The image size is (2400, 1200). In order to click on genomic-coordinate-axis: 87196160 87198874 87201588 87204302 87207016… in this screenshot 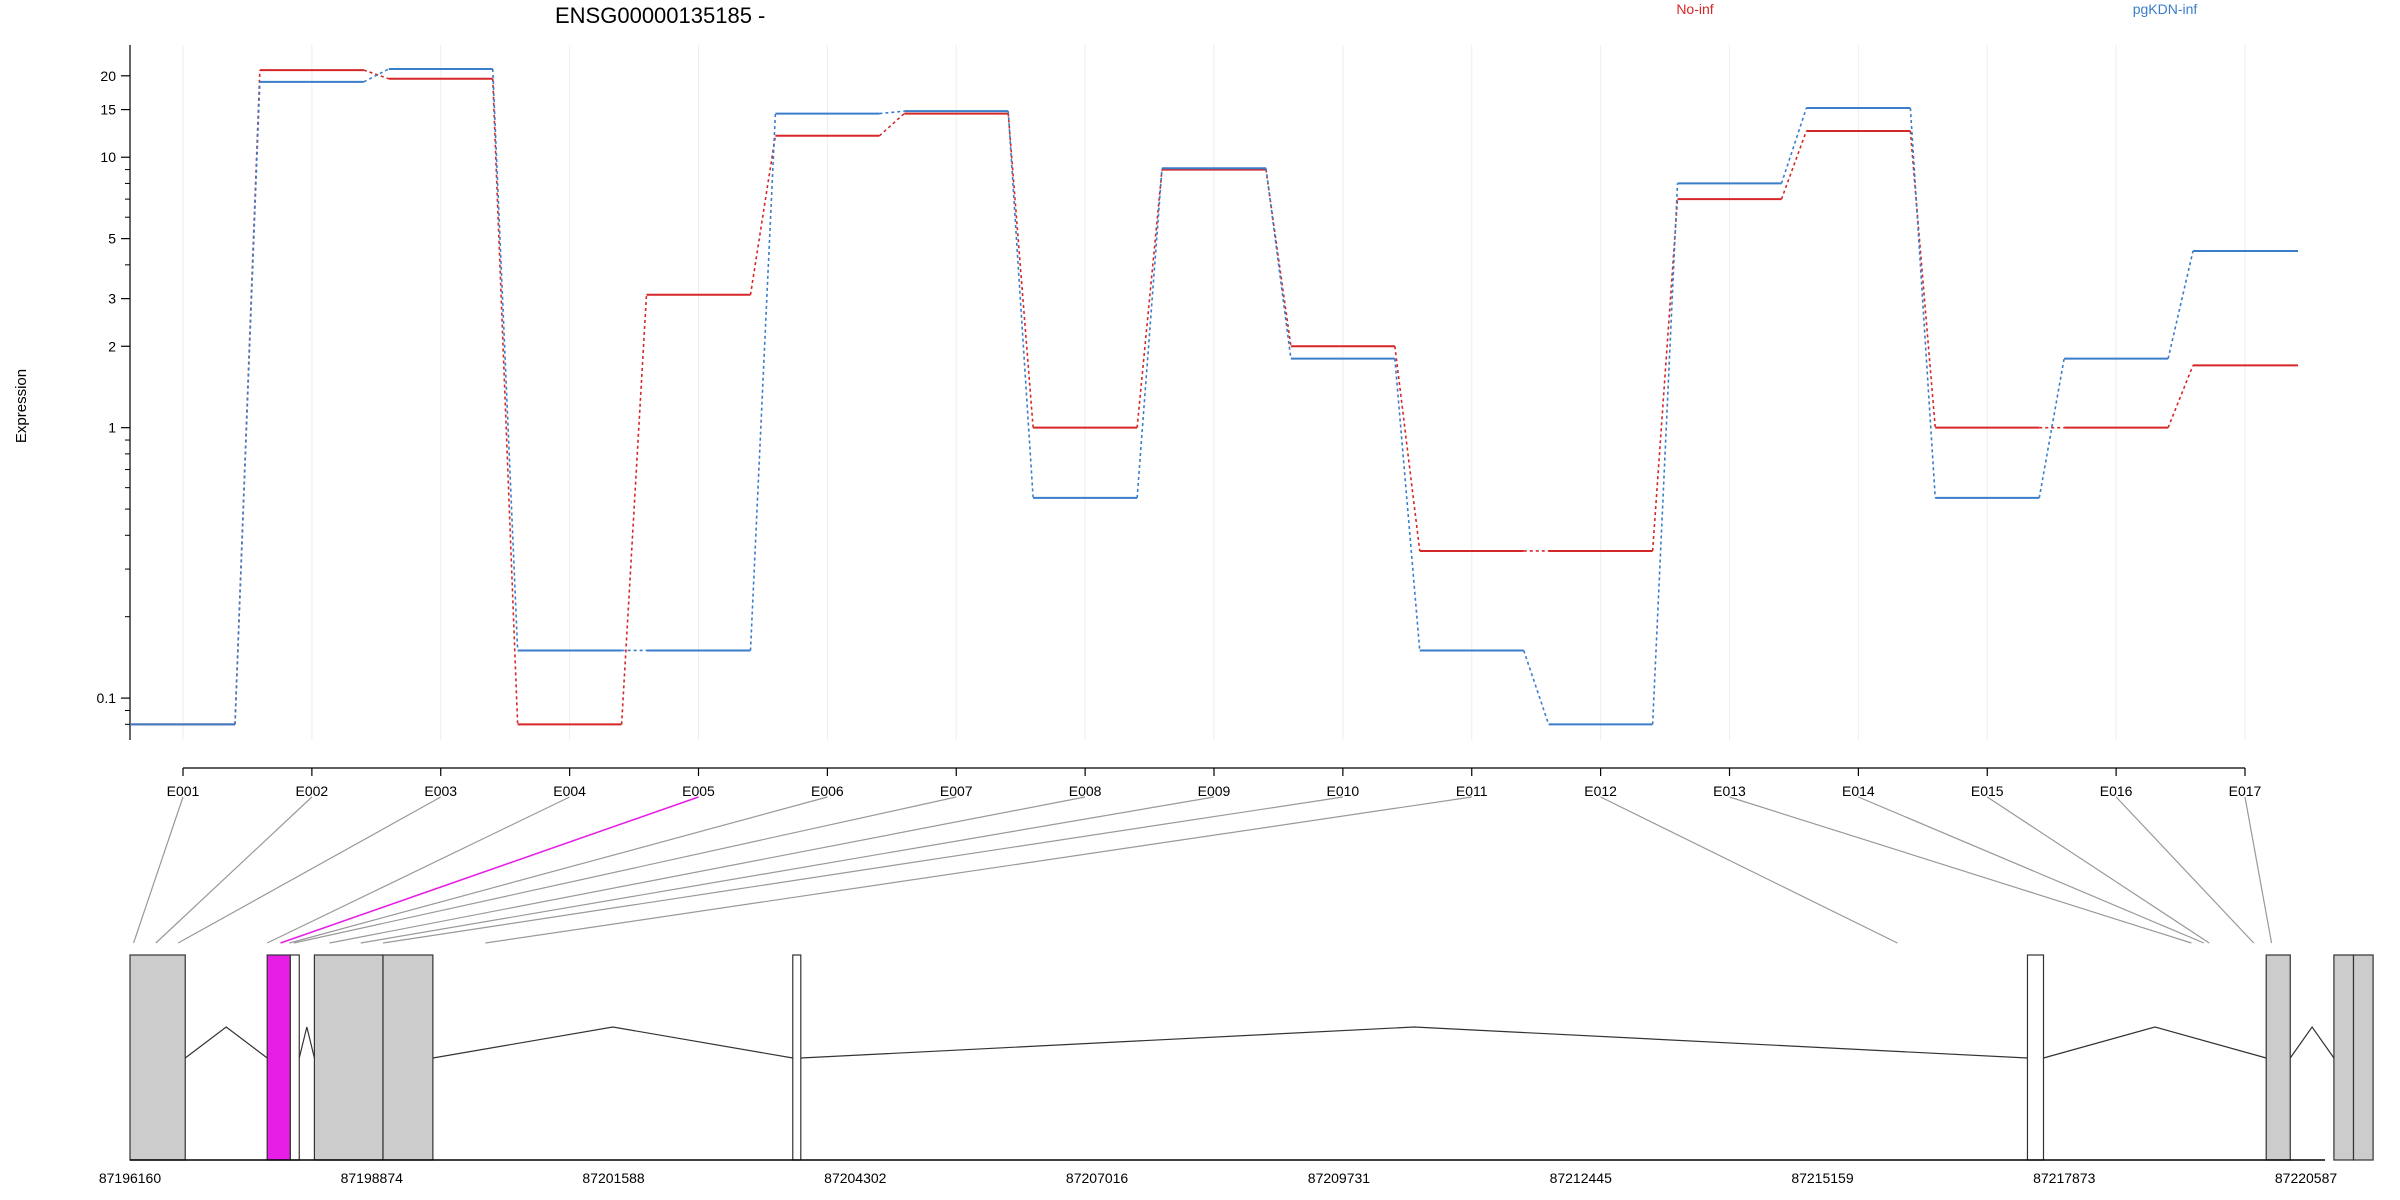, I will do `click(1218, 1172)`.